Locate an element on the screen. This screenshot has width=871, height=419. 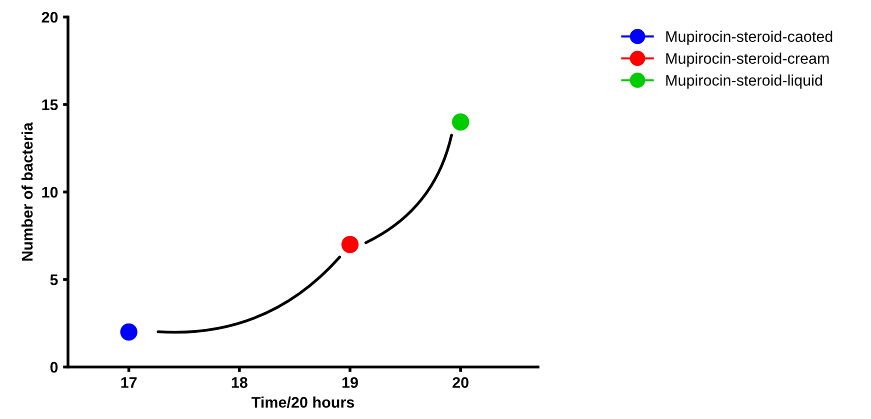
y-axis-title: Number of bacteria is located at coordinates (27, 191).